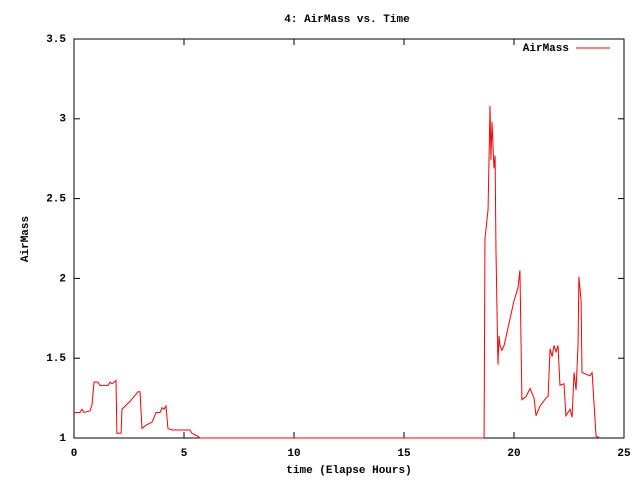 The width and height of the screenshot is (640, 480). Describe the element at coordinates (624, 454) in the screenshot. I see `x-tick-label: 25` at that location.